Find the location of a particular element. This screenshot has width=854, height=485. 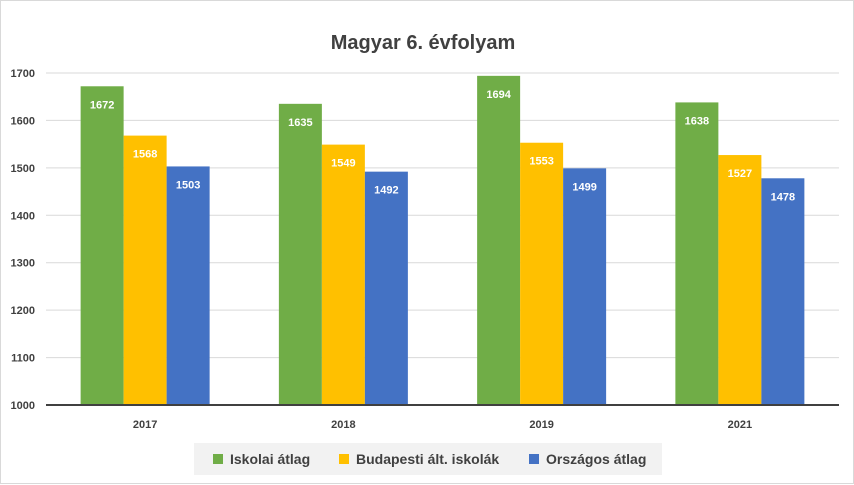

data-label: 1527 is located at coordinates (740, 174).